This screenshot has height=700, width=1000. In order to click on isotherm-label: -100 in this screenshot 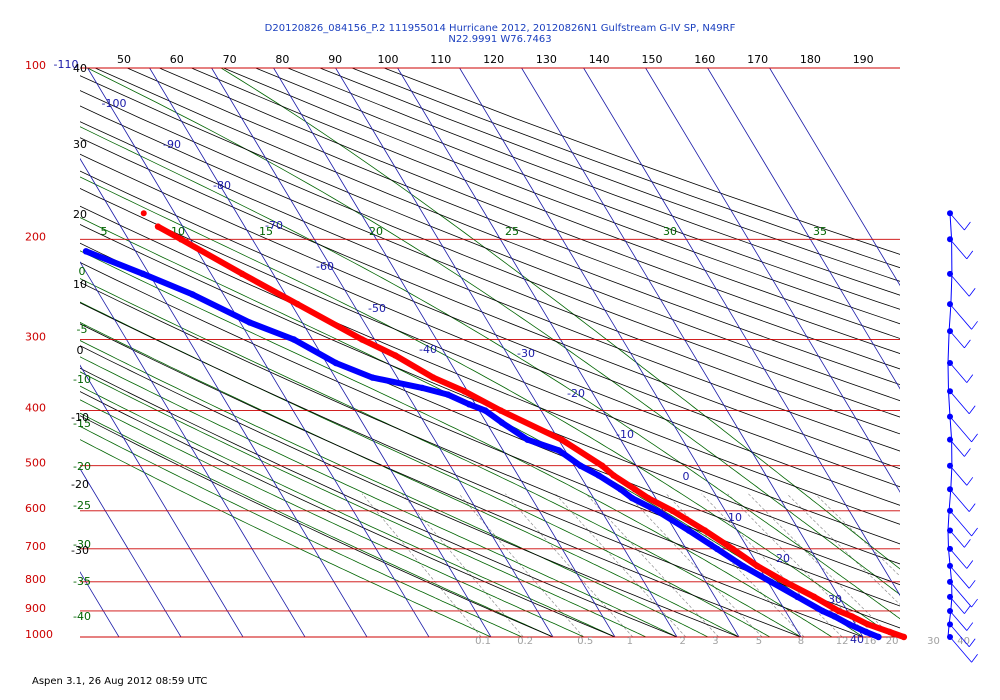, I will do `click(114, 103)`.